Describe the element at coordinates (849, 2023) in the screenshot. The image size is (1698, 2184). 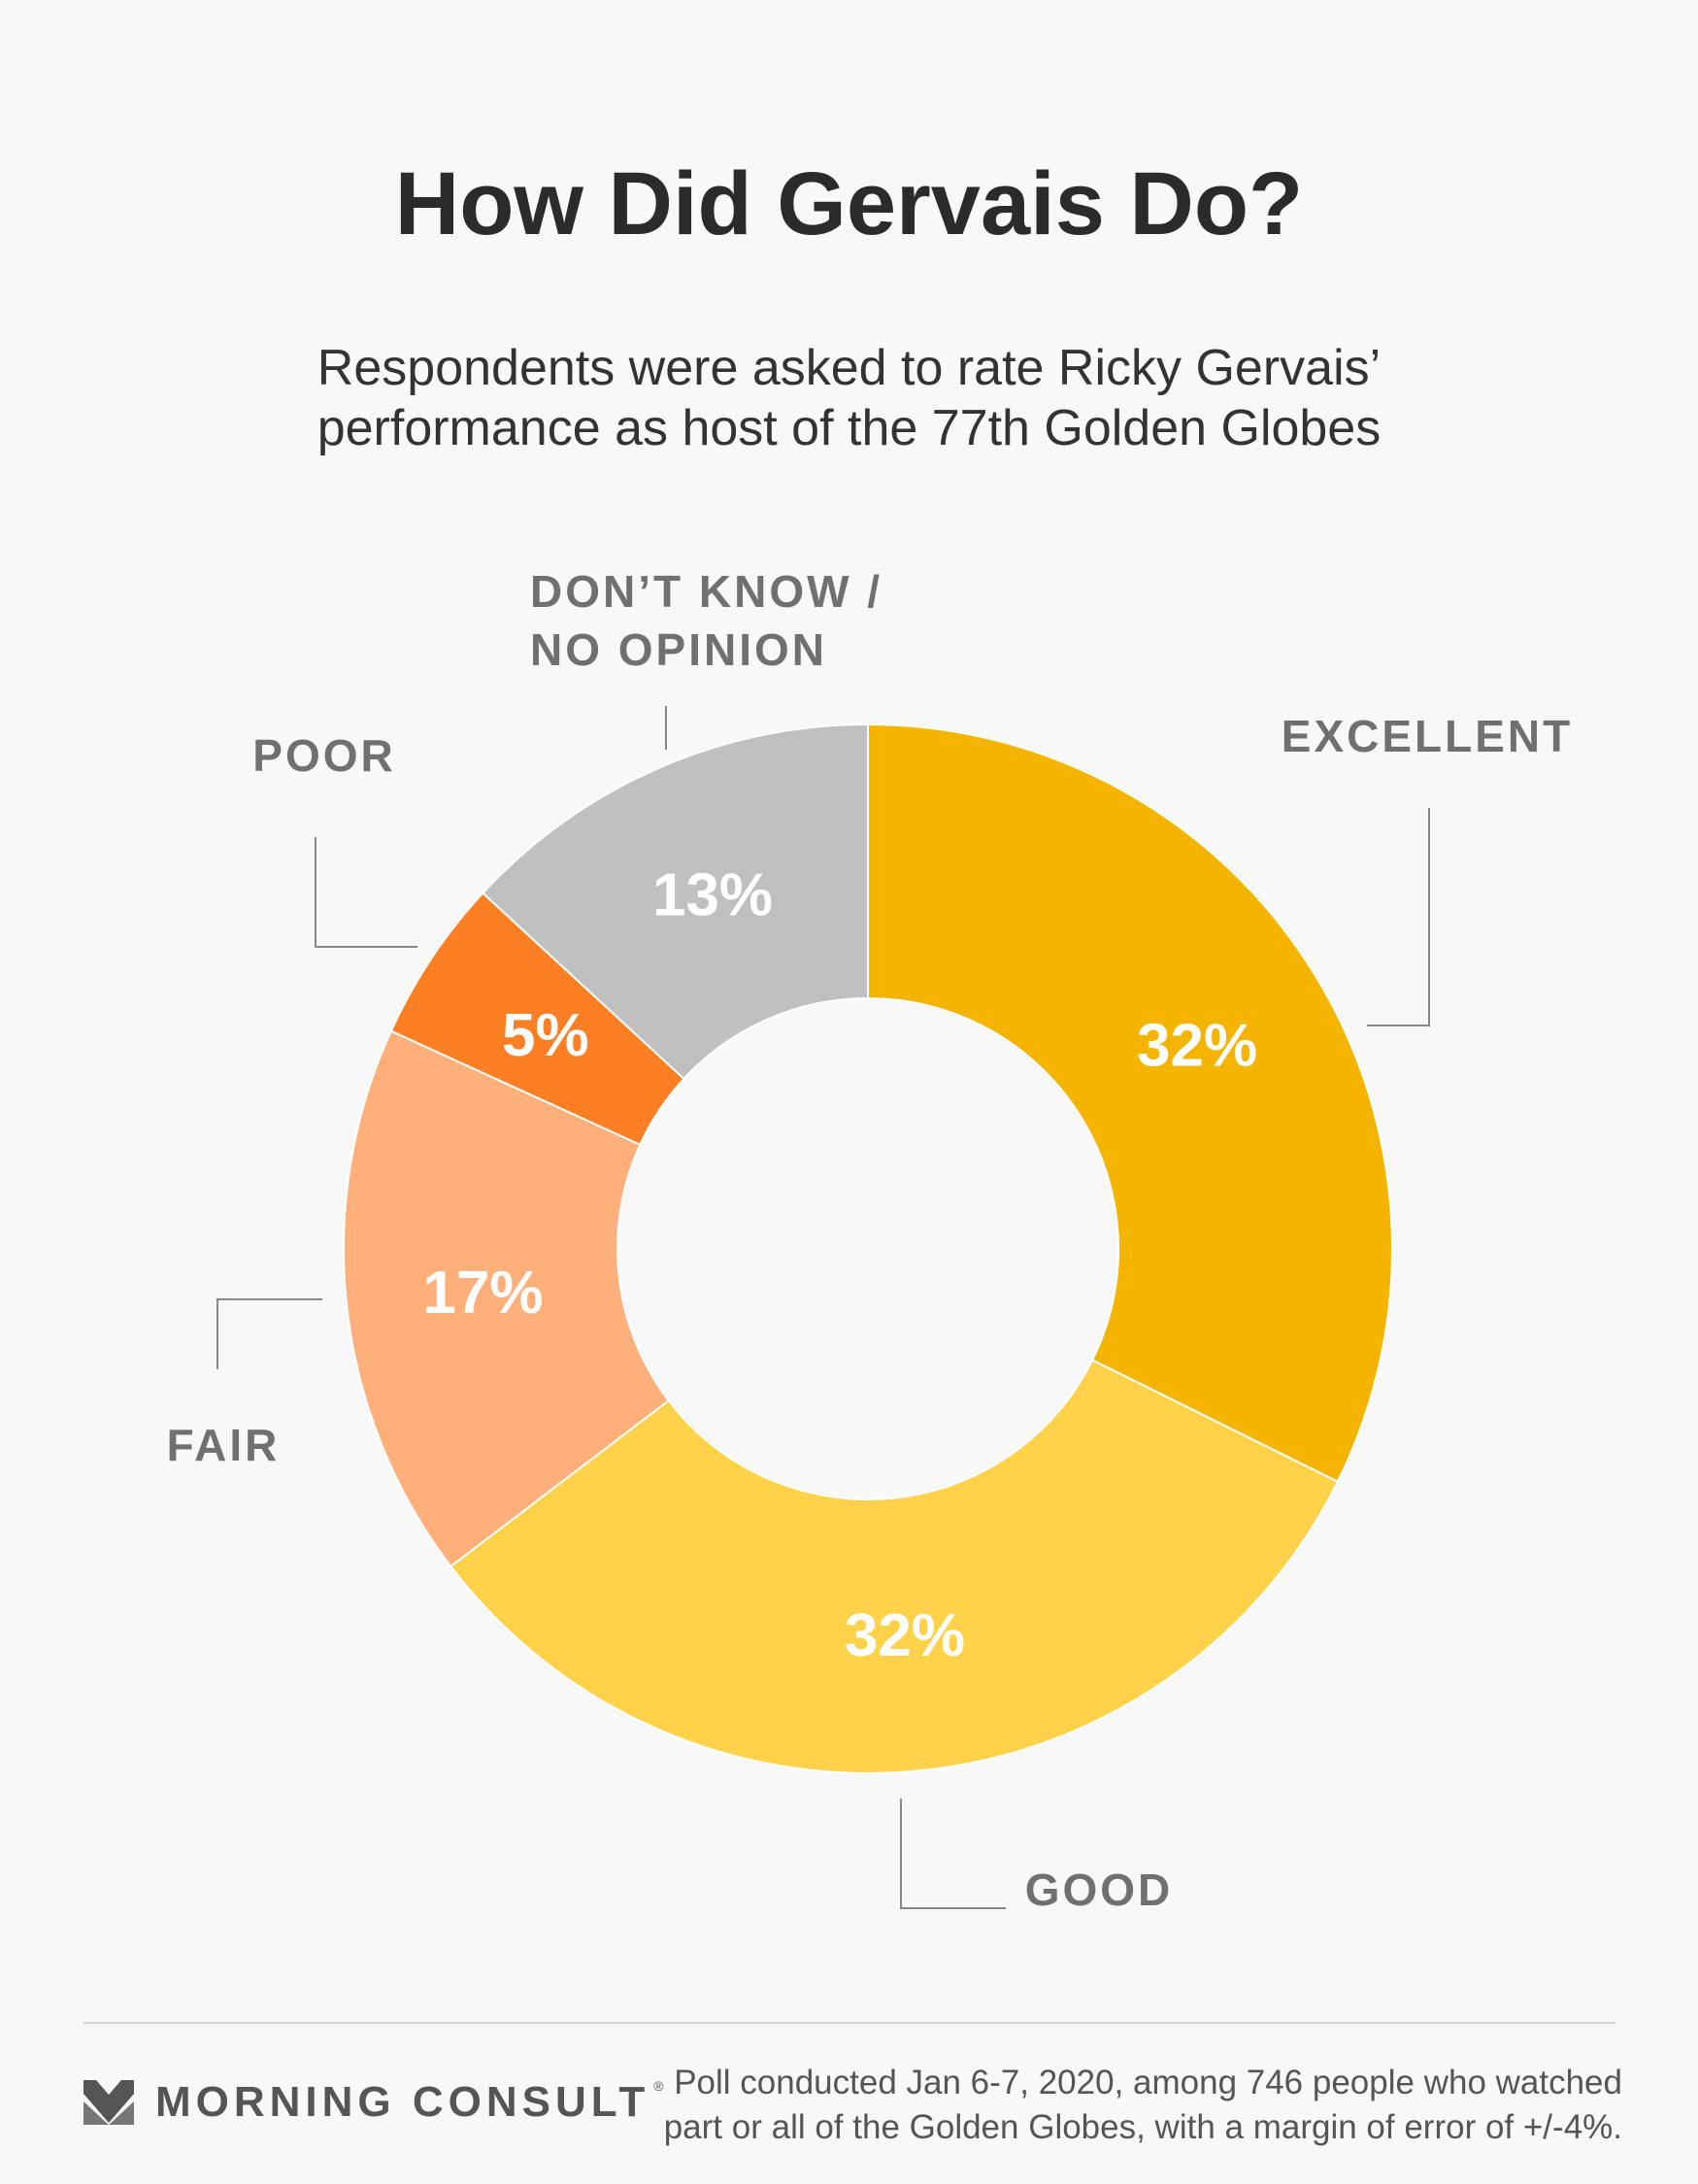
I see `footer-divider` at that location.